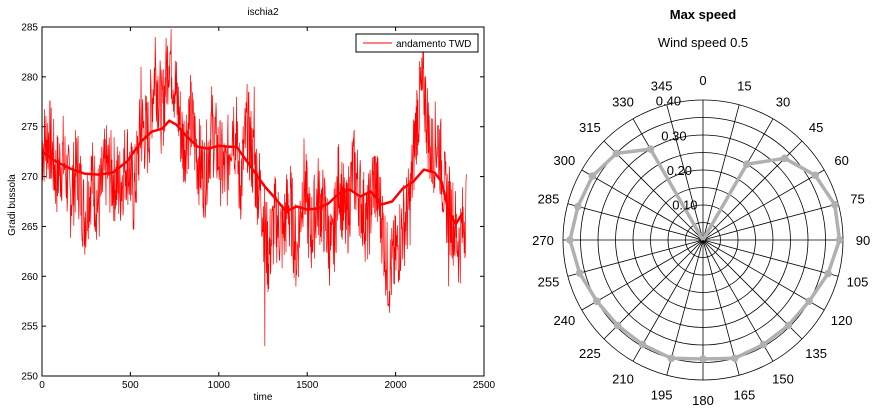 The width and height of the screenshot is (877, 417). Describe the element at coordinates (307, 385) in the screenshot. I see `x-tick-label-3: 1500` at that location.